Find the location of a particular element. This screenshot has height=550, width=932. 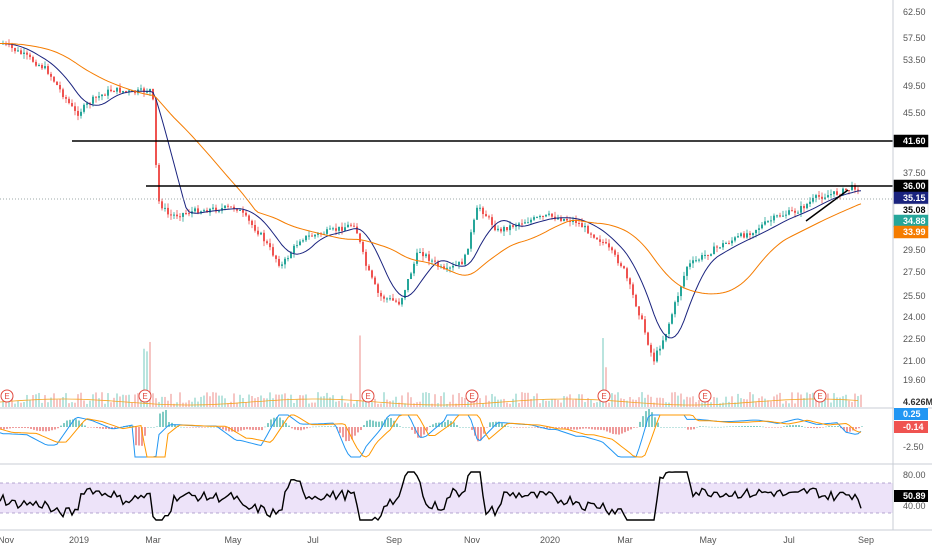

time-tick-label: Sep is located at coordinates (866, 540).